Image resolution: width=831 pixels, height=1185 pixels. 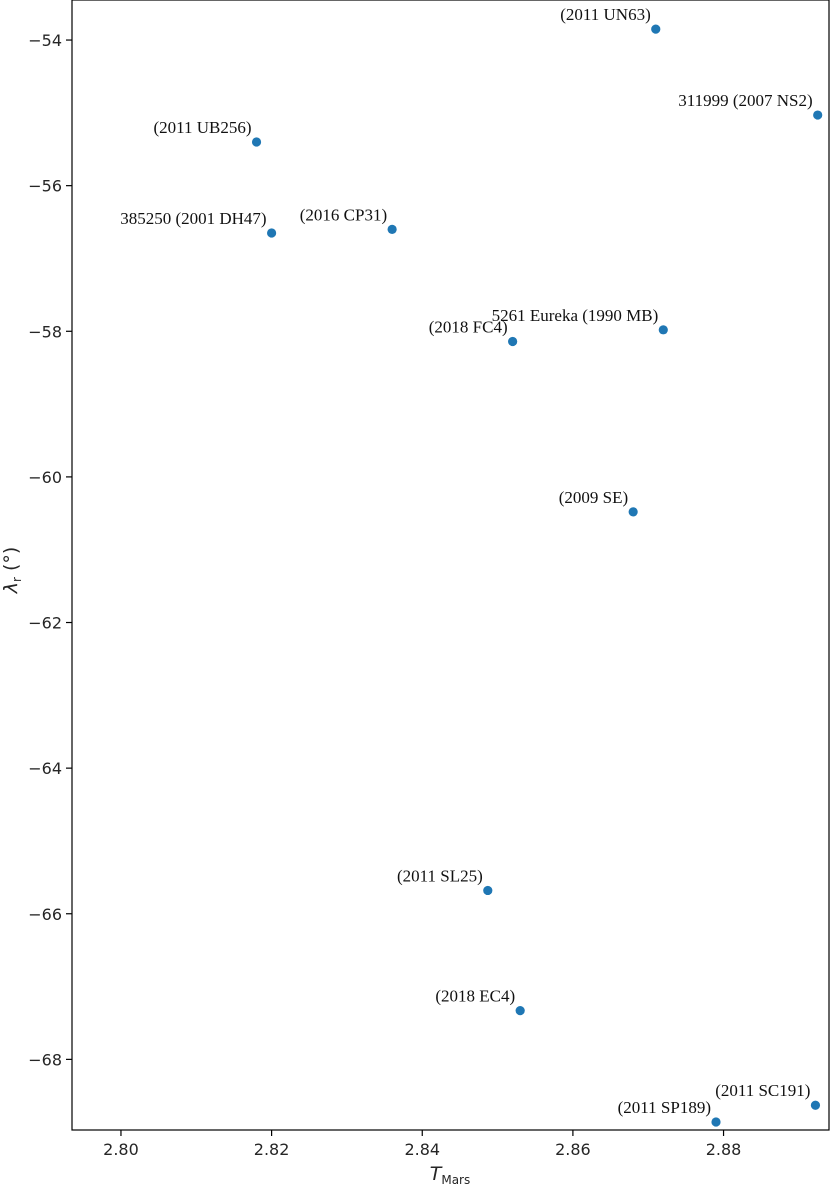 What do you see at coordinates (745, 100) in the screenshot?
I see `point-label: 311999 (2007 NS2)` at bounding box center [745, 100].